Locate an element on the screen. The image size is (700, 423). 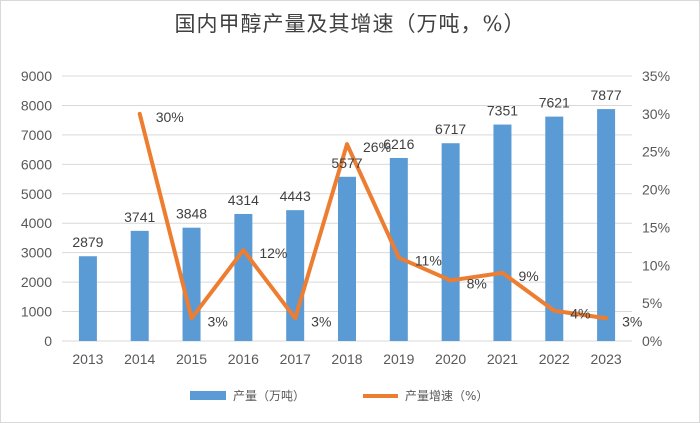
growth-value-label: 4% is located at coordinates (580, 314).